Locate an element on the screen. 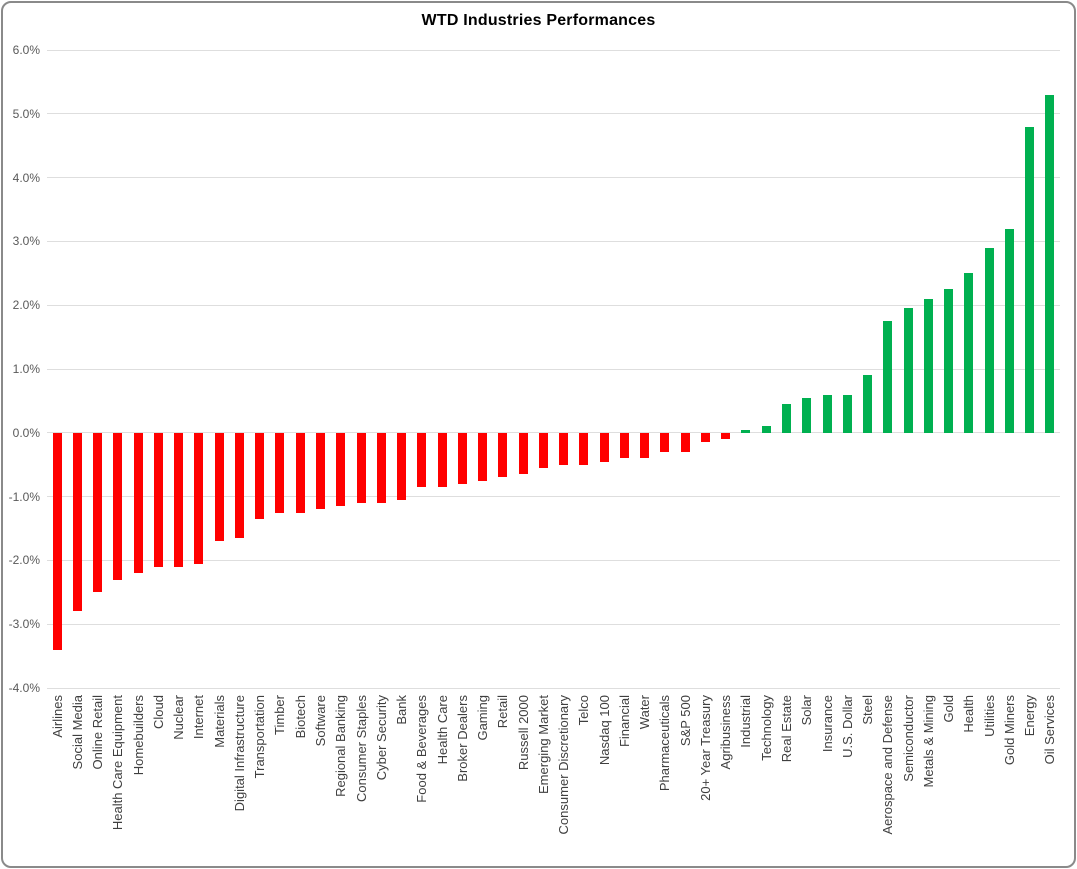 The image size is (1077, 869). x-axis-label: Real Estate is located at coordinates (786, 729).